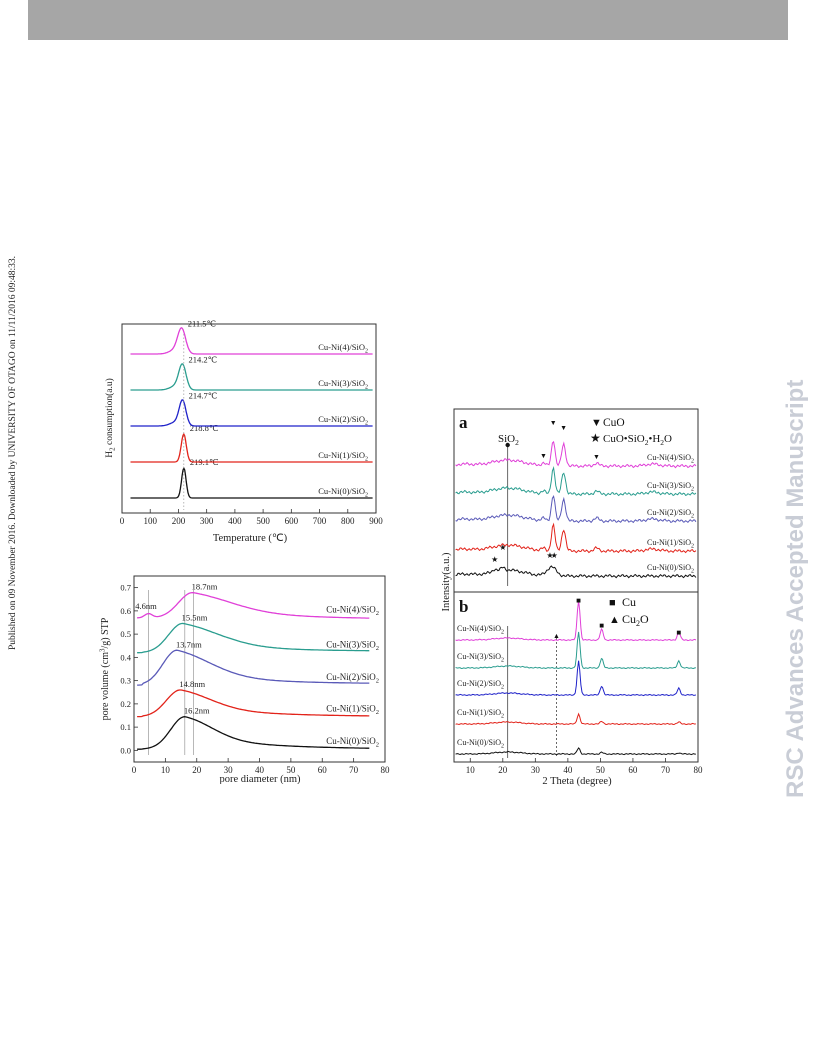 The height and width of the screenshot is (1056, 816). Describe the element at coordinates (376, 521) in the screenshot. I see `tpr-xtick-label: 900` at that location.